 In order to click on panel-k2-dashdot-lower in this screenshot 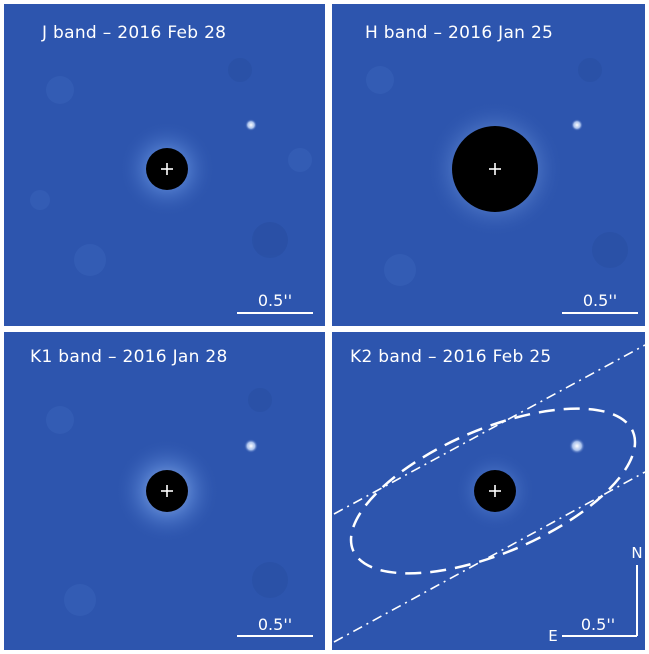, I will do `click(489, 557)`.